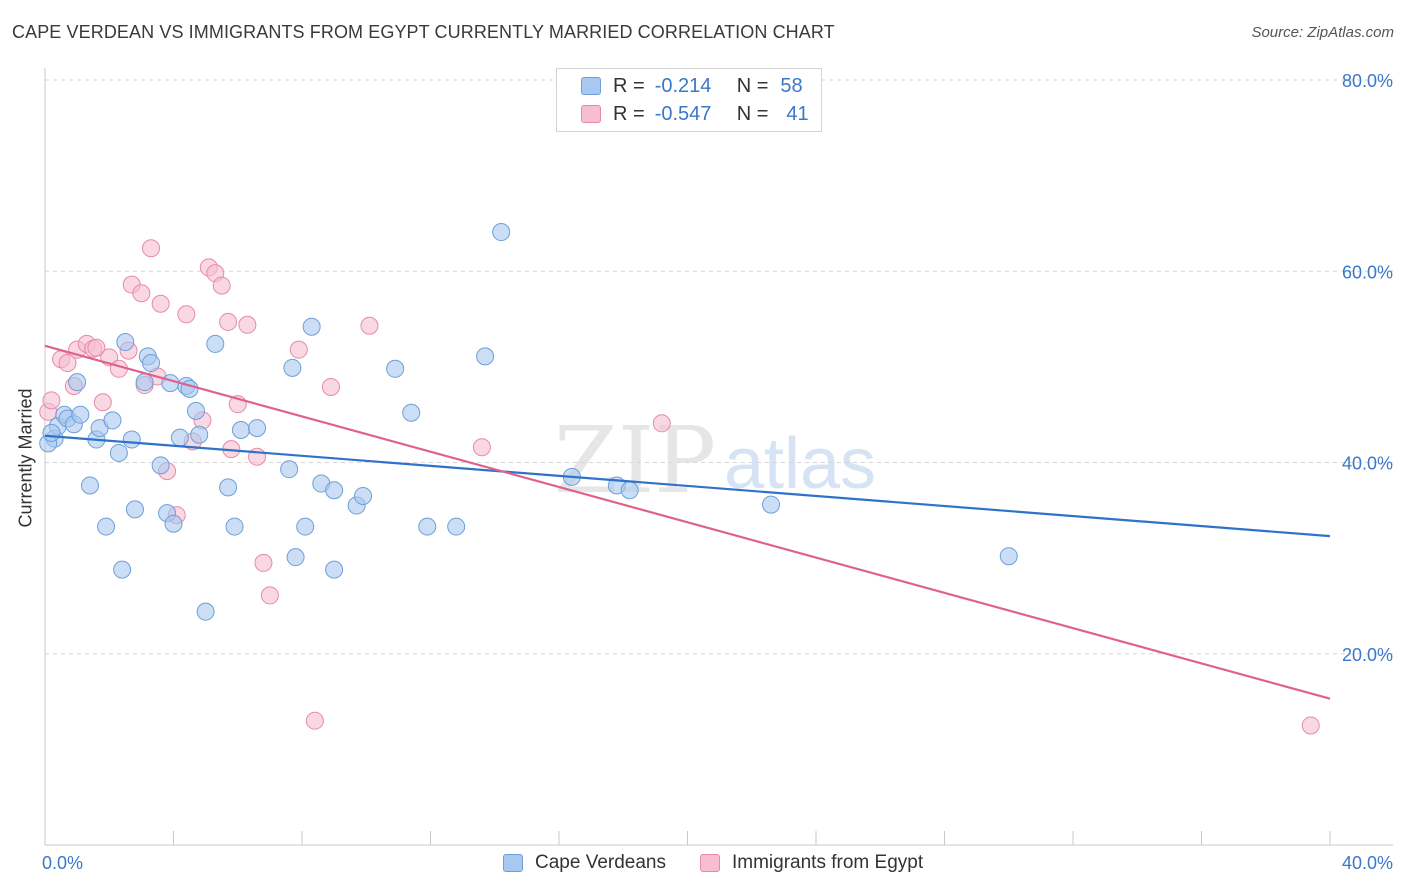 The image size is (1406, 892). Describe the element at coordinates (683, 85) in the screenshot. I see `r-value: -0.214` at that location.